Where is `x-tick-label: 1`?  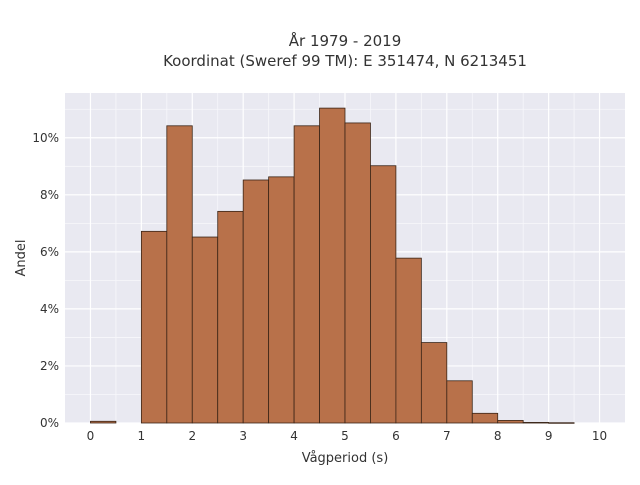
x-tick-label: 1 is located at coordinates (142, 436).